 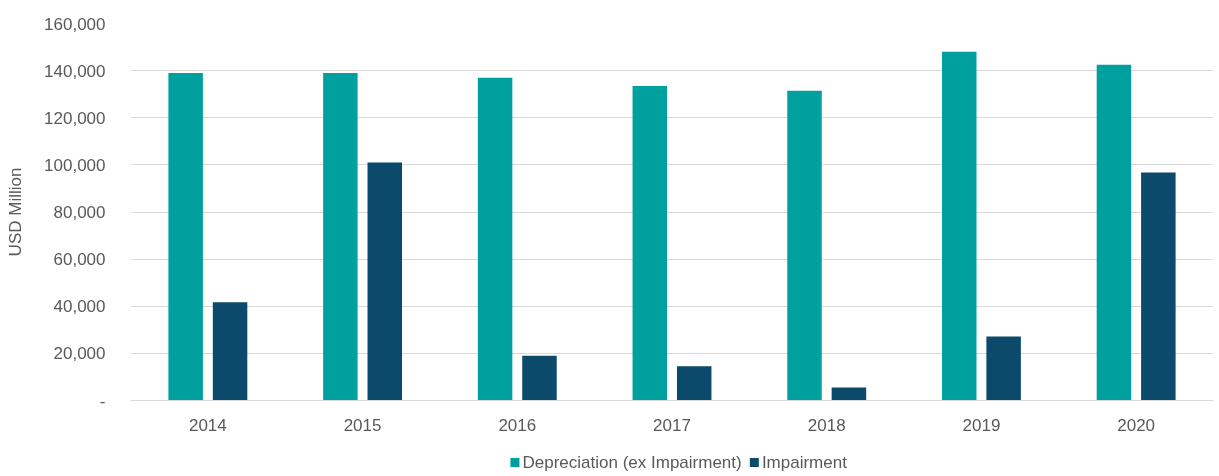 I want to click on y-tick-label: 40,000, so click(x=79, y=307).